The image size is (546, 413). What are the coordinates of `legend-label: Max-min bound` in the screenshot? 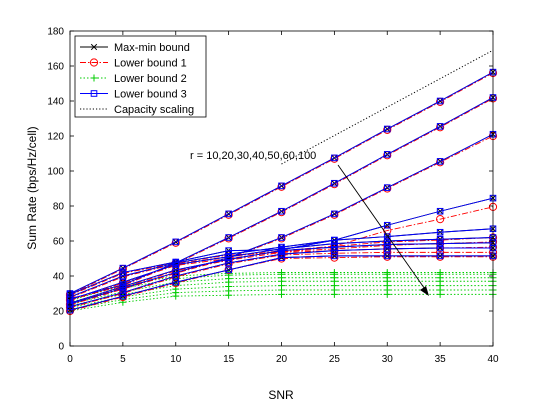 It's located at (152, 48).